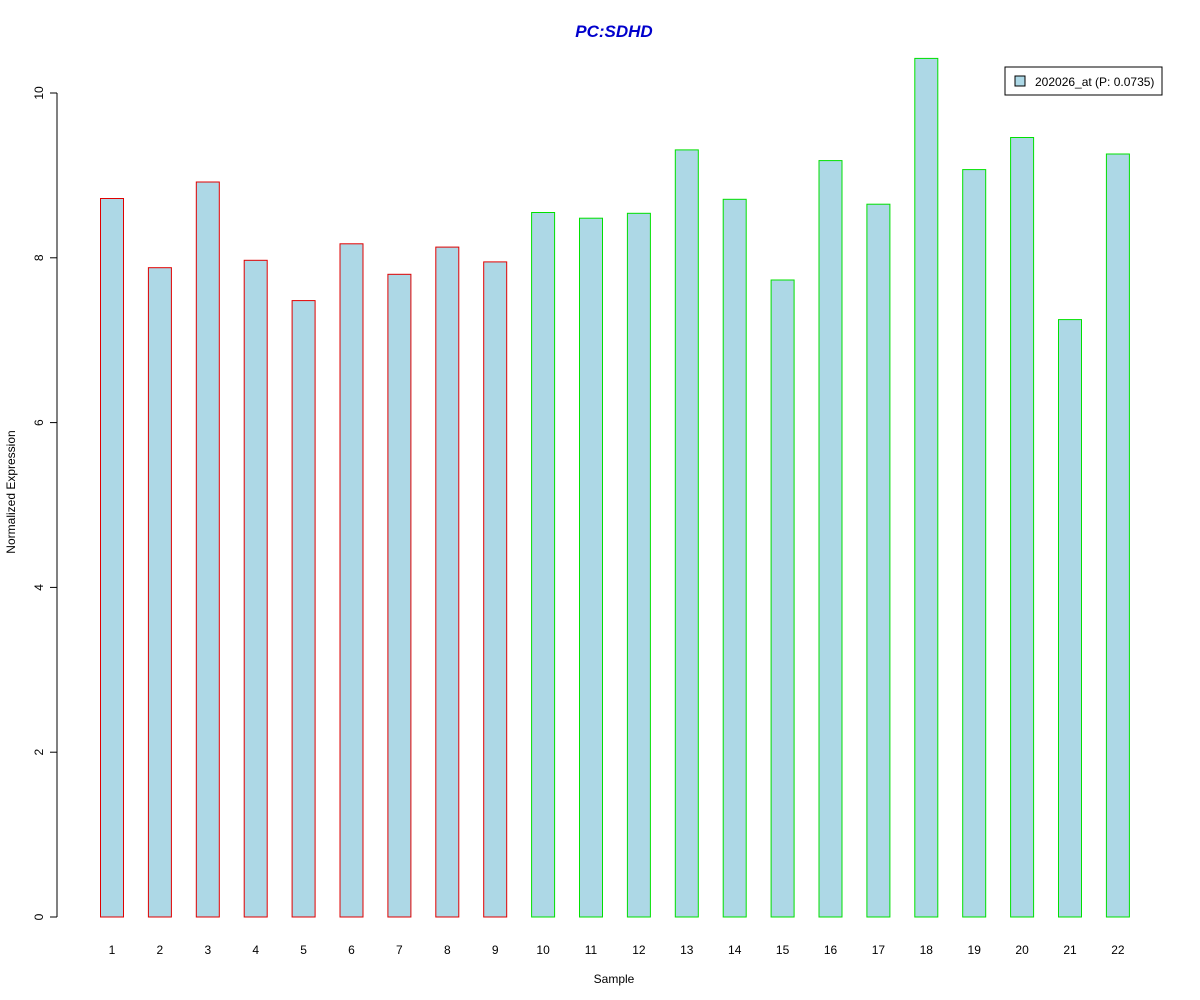 The image size is (1200, 1000). I want to click on legend-box, so click(1083, 81).